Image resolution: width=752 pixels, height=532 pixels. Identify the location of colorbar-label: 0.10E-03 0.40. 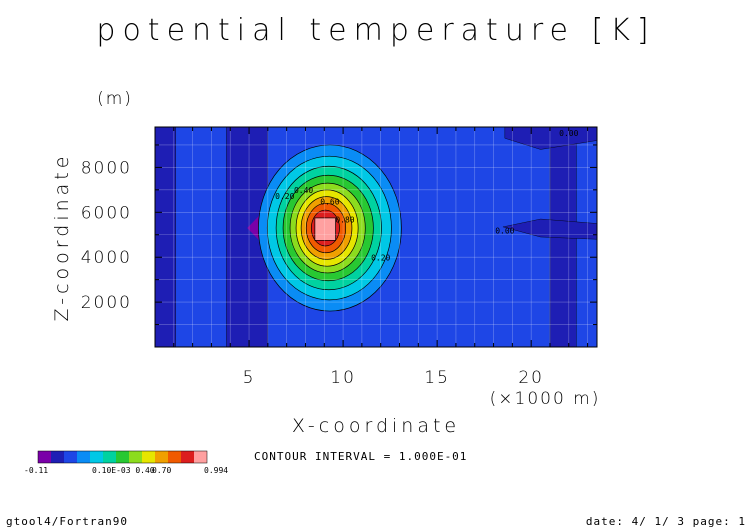
(123, 470).